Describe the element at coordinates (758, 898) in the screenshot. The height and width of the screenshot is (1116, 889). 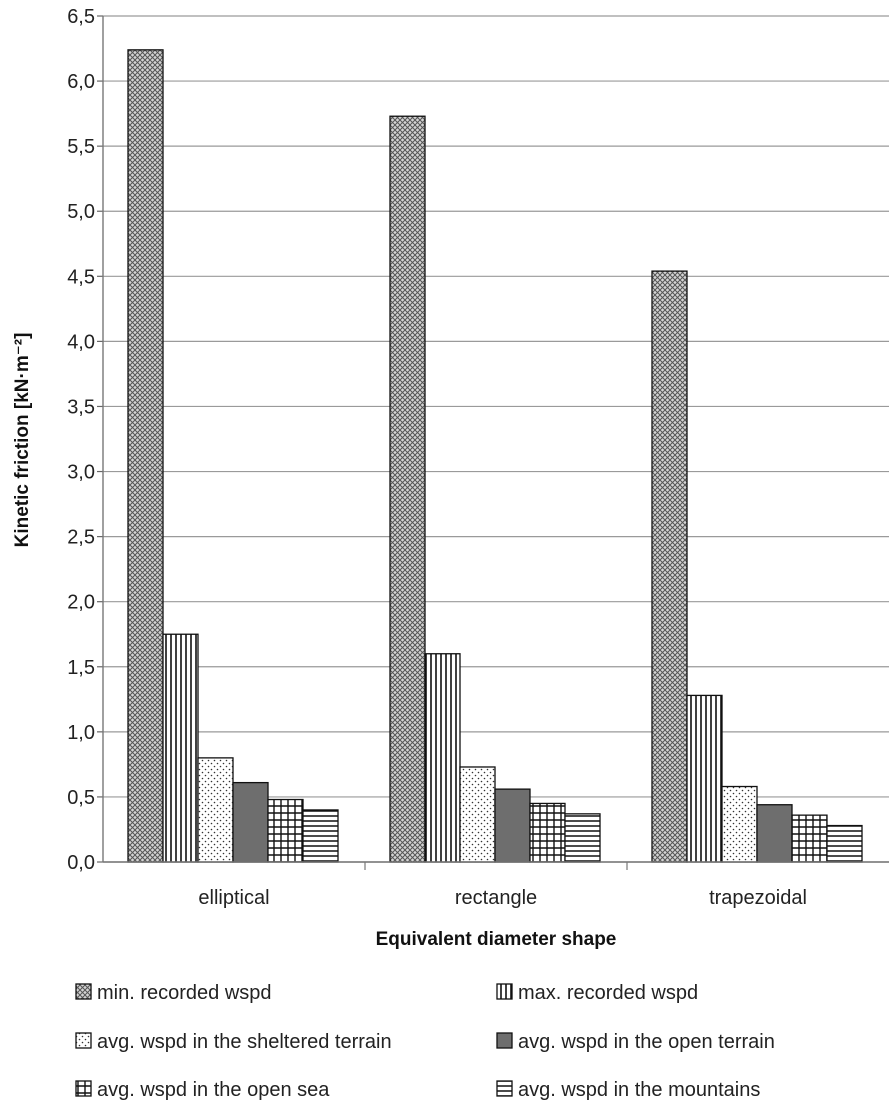
I see `x-category-label: trapezoidal` at that location.